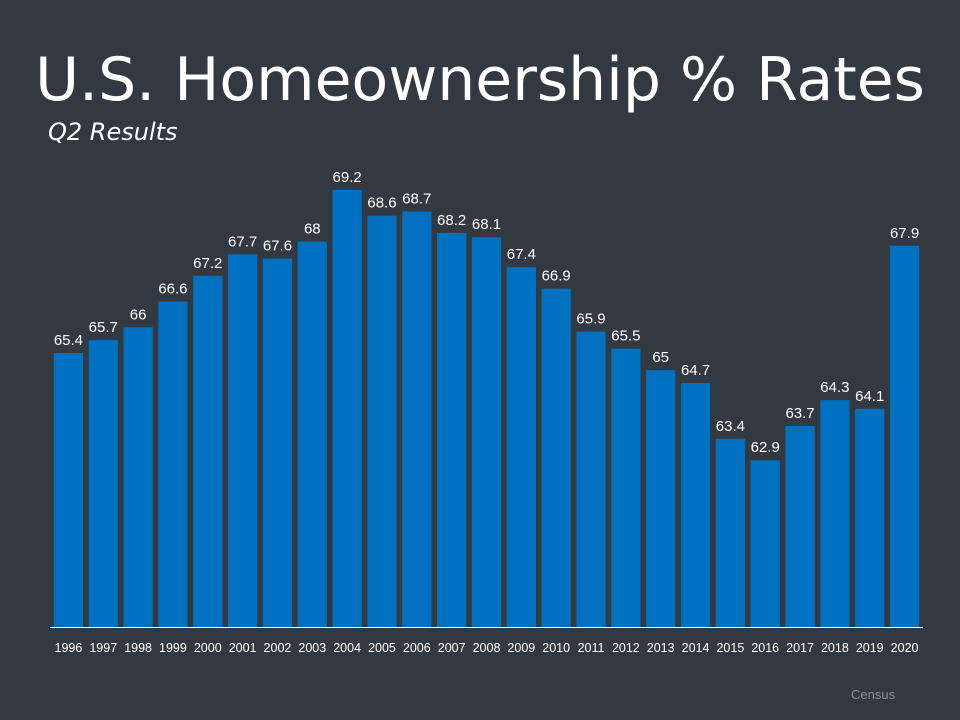 The image size is (960, 720). I want to click on data-label-2020: 67.9, so click(904, 233).